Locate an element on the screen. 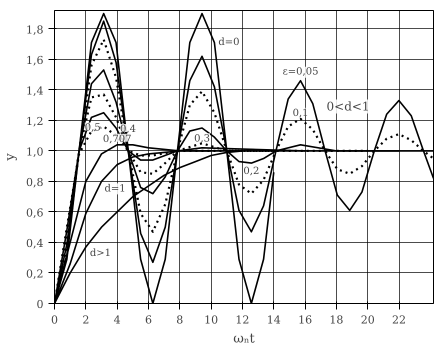  series-label: d=0 is located at coordinates (229, 42).